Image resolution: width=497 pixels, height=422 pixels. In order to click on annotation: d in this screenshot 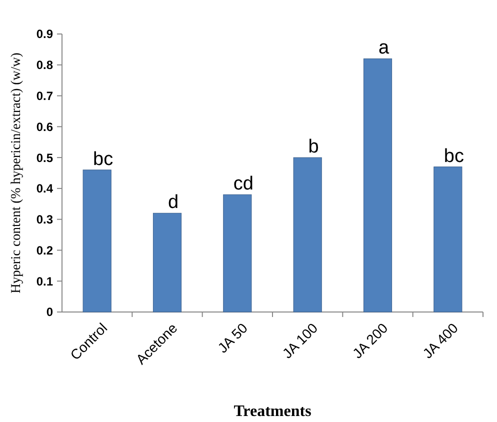, I will do `click(173, 203)`.